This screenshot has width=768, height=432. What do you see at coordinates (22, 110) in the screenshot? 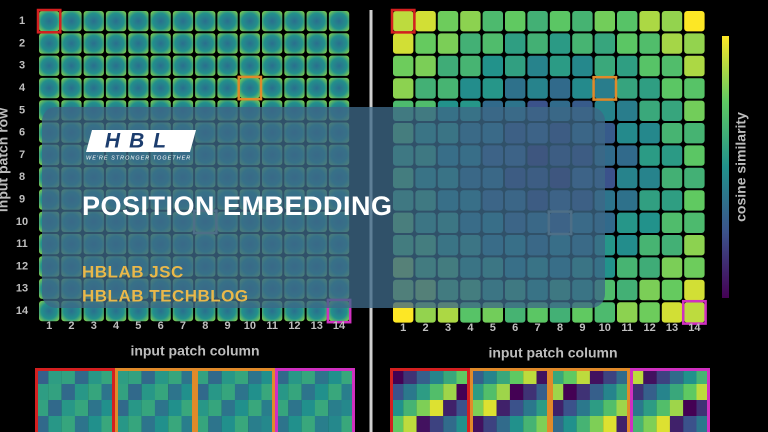
I see `row-label: 5` at bounding box center [22, 110].